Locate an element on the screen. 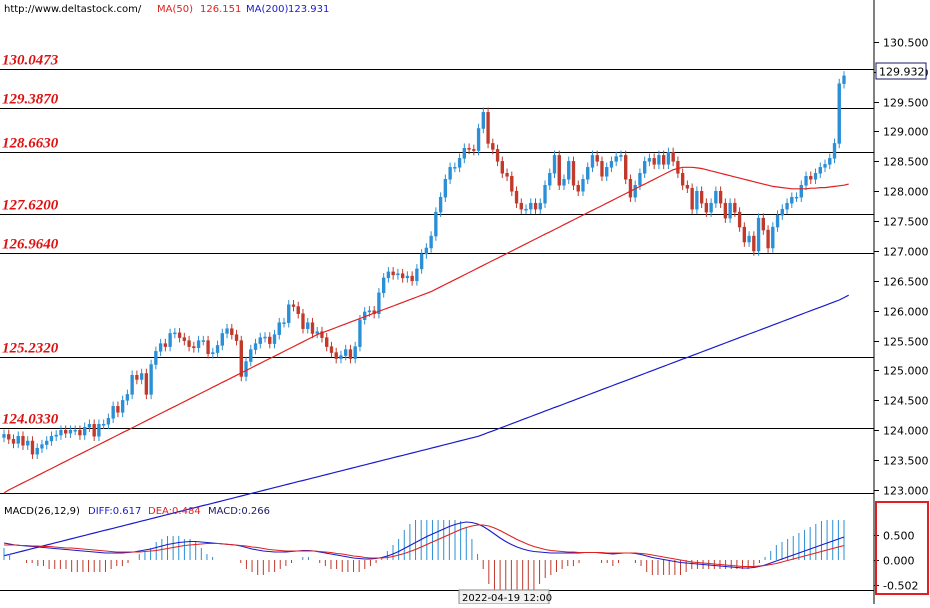 The image size is (930, 608). time-label: 2022-04-19 12:00 is located at coordinates (507, 598).